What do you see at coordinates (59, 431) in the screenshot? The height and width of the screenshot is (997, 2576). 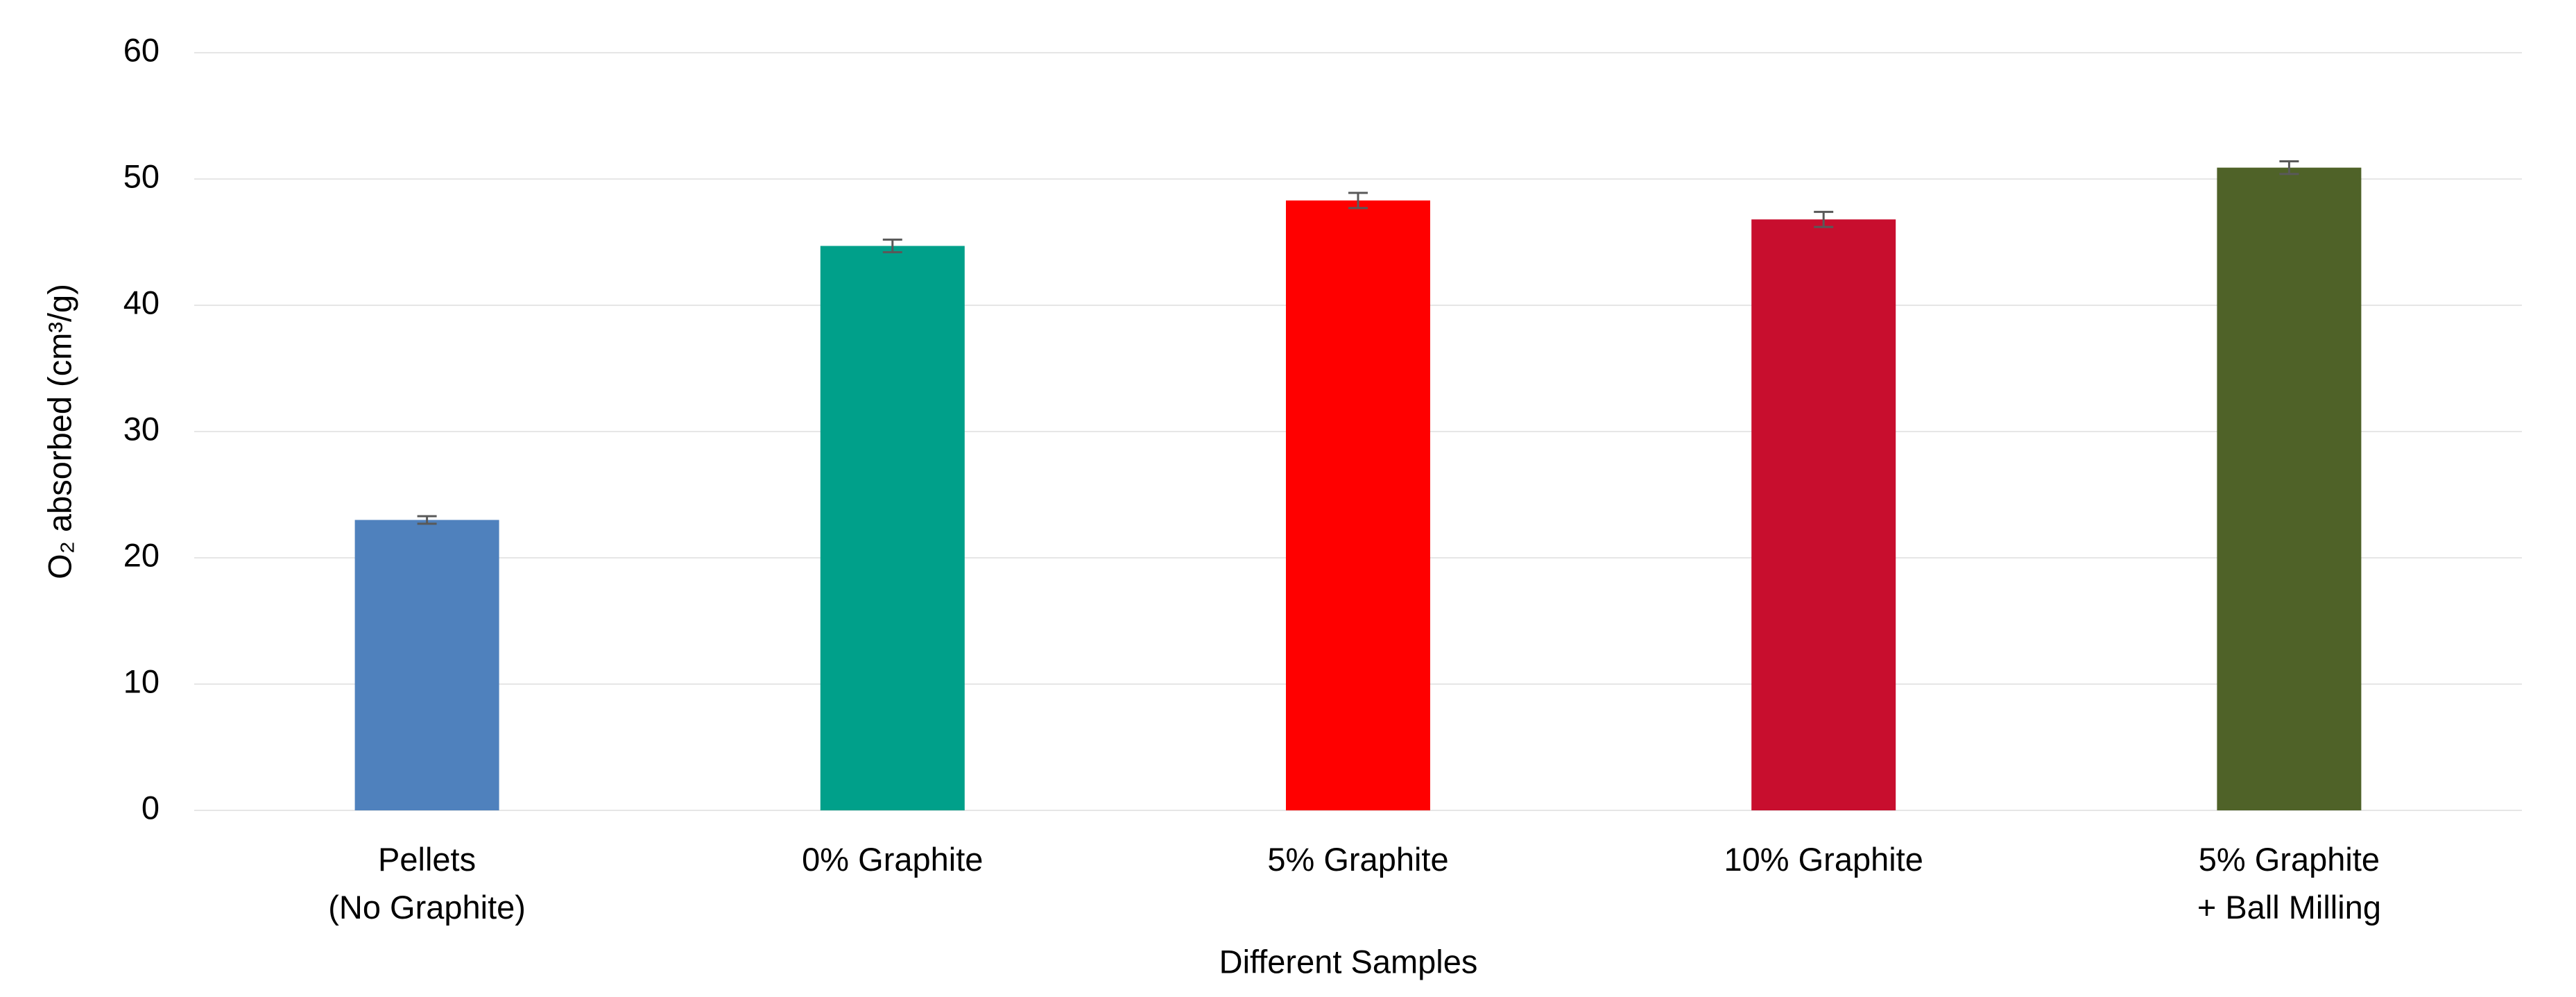 I see `y-axis-title: O₂ absorbed (cm³/g)` at bounding box center [59, 431].